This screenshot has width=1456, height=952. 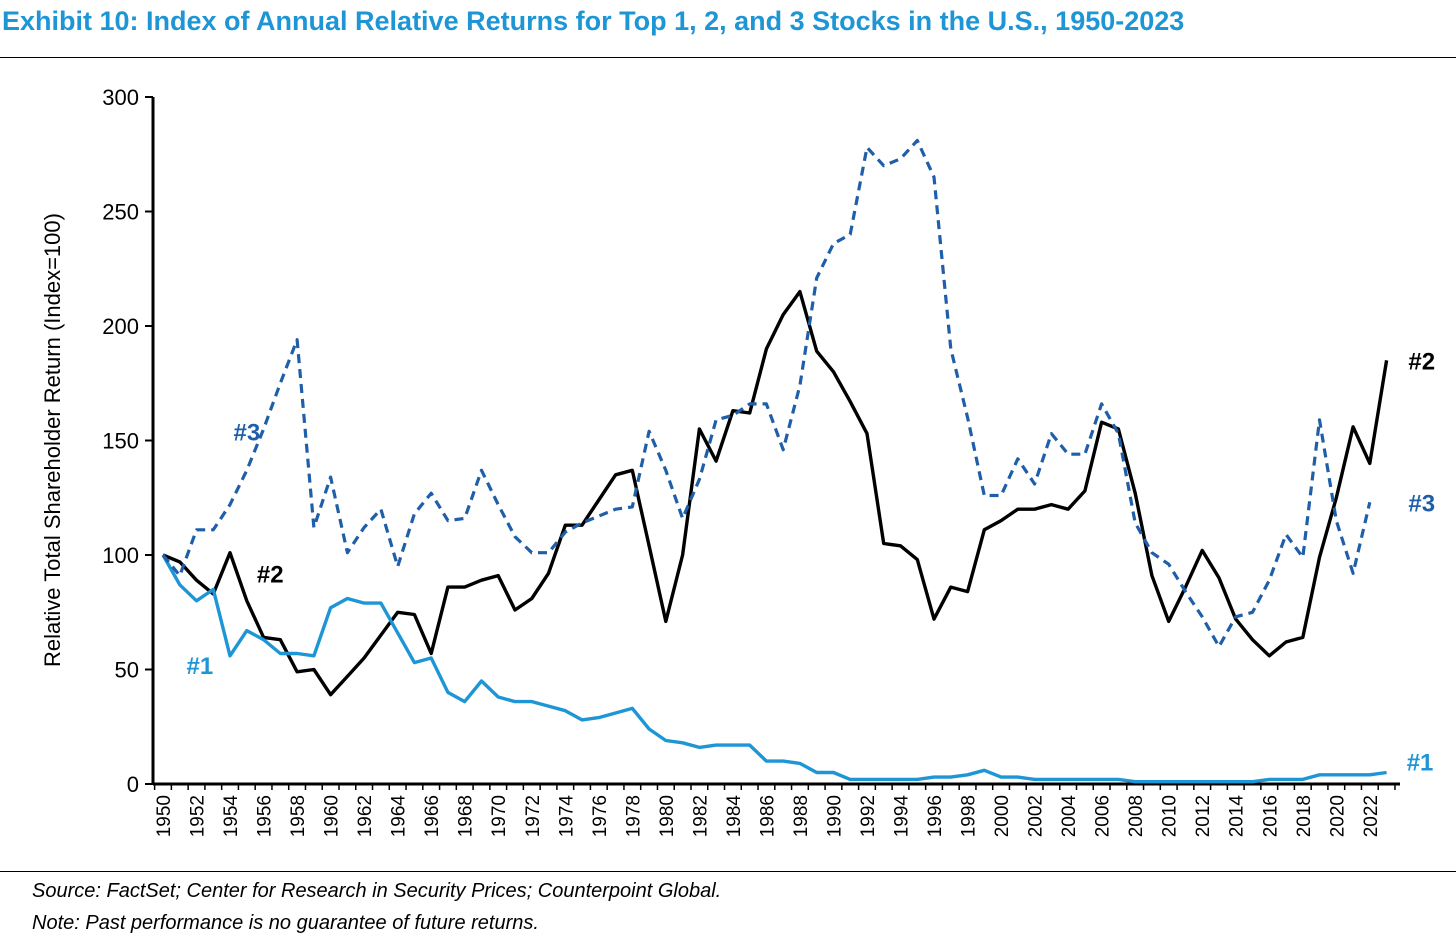 What do you see at coordinates (834, 816) in the screenshot?
I see `x-tick-label: 1990` at bounding box center [834, 816].